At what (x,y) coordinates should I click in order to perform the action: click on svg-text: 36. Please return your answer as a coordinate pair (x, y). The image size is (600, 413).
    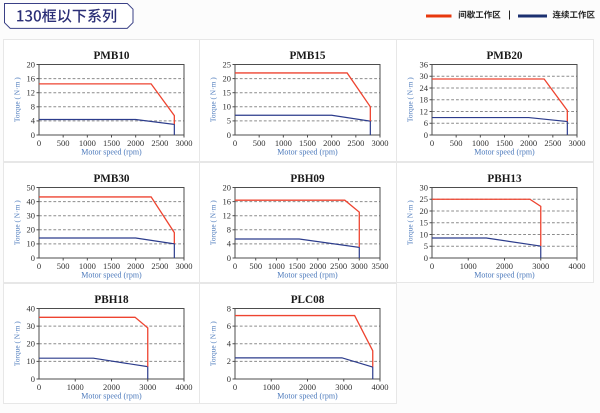
    Looking at the image, I should click on (424, 64).